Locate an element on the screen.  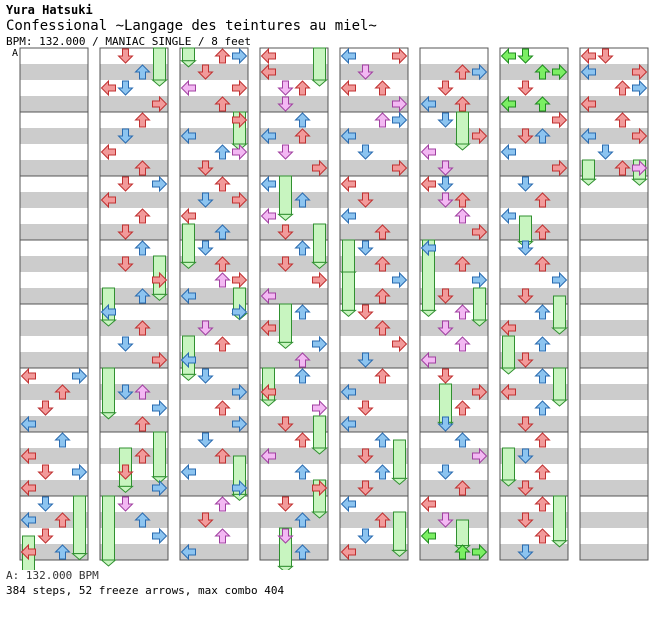
freeze-arrow-right is located at coordinates (399, 531).